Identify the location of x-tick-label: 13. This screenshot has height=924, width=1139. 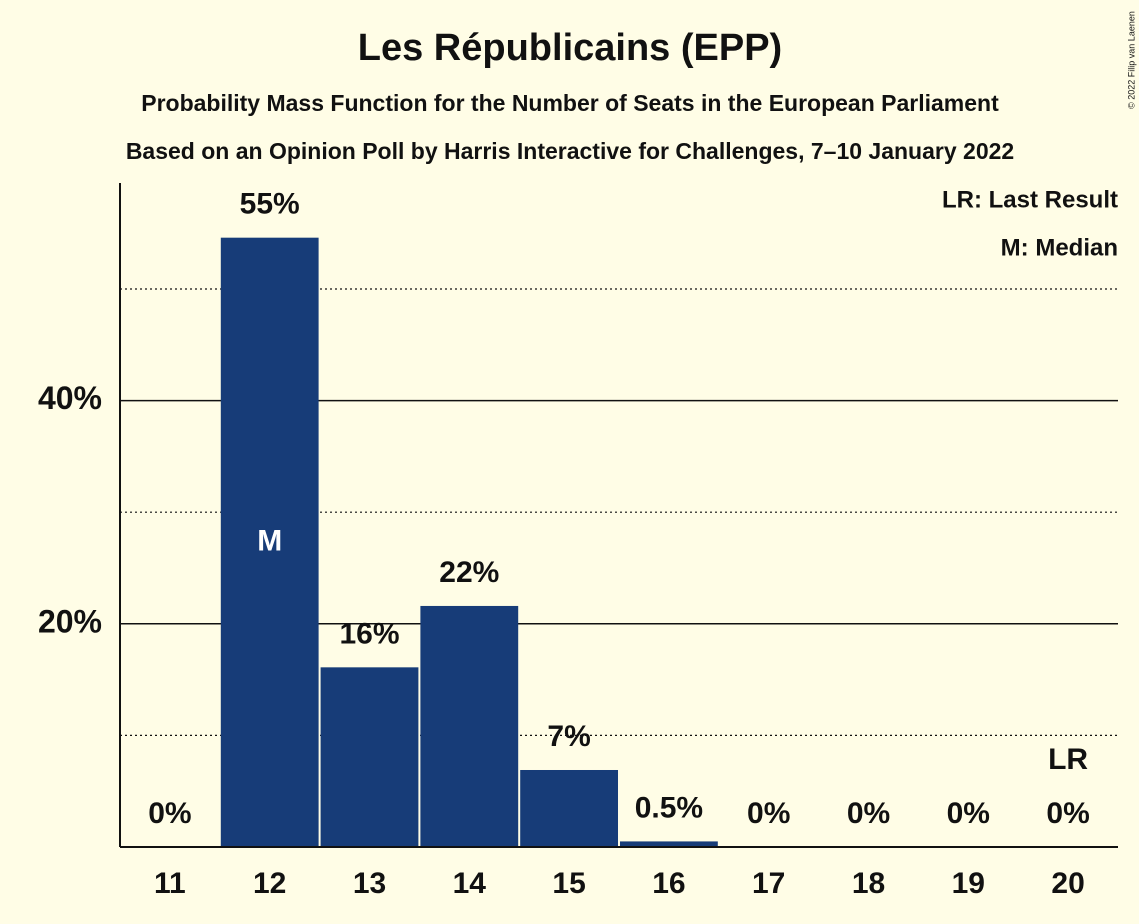
(369, 883).